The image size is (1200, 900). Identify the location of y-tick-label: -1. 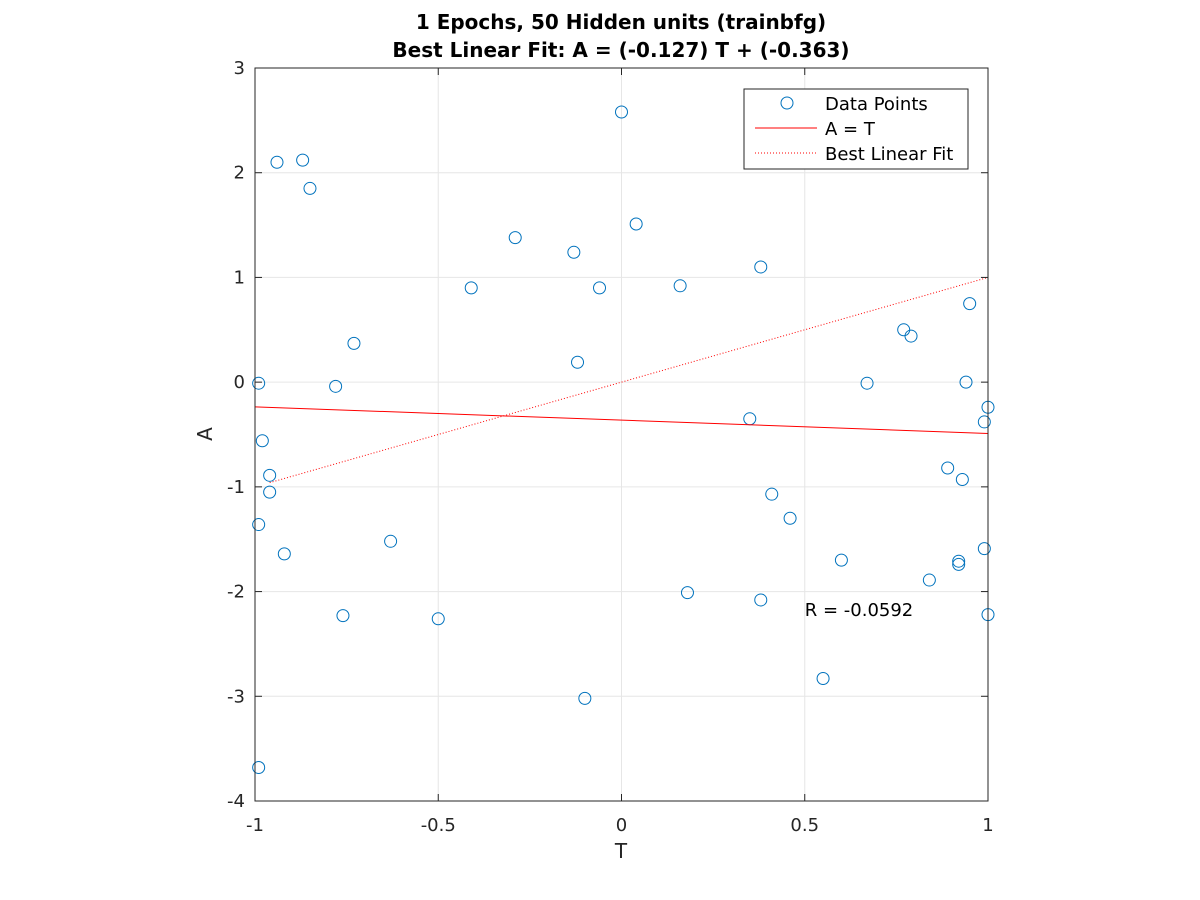
(236, 487).